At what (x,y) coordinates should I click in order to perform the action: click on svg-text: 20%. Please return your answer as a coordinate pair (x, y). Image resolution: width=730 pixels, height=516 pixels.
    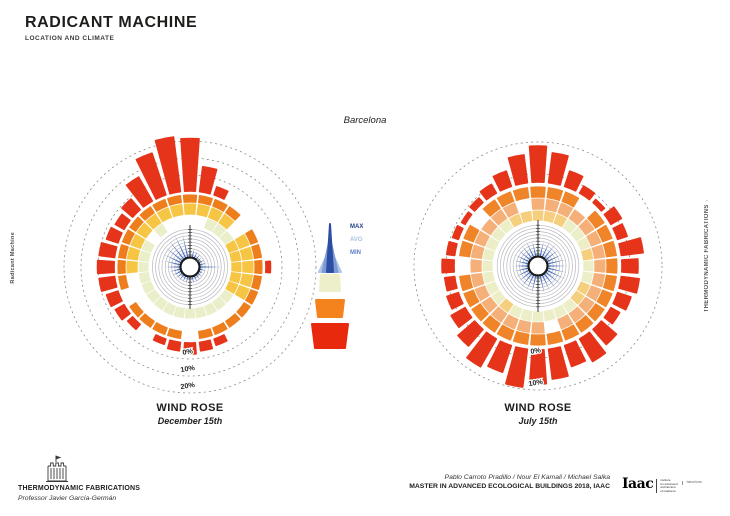
    Looking at the image, I should click on (188, 385).